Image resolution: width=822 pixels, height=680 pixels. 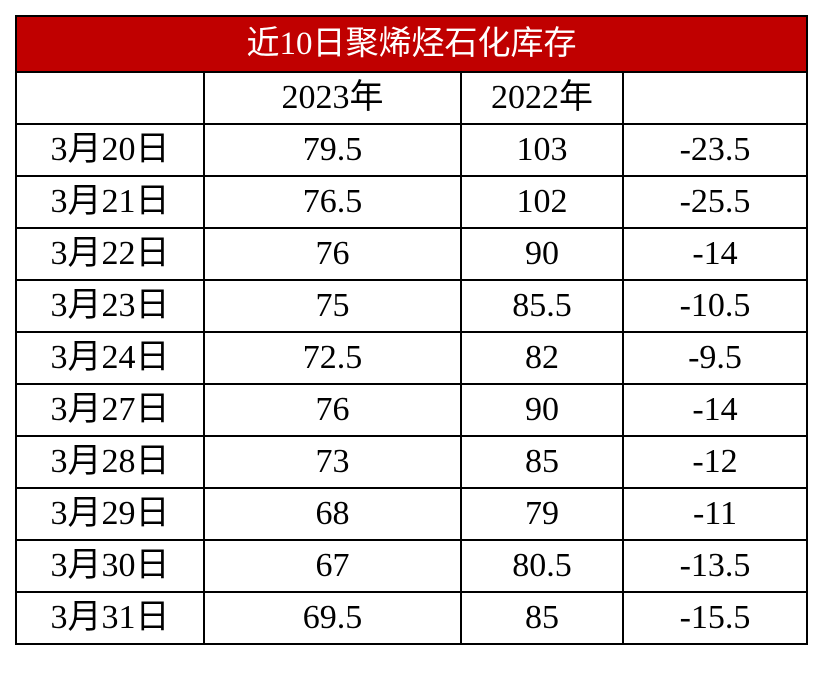 I want to click on header-row: 2023年 2022年, so click(x=411, y=98).